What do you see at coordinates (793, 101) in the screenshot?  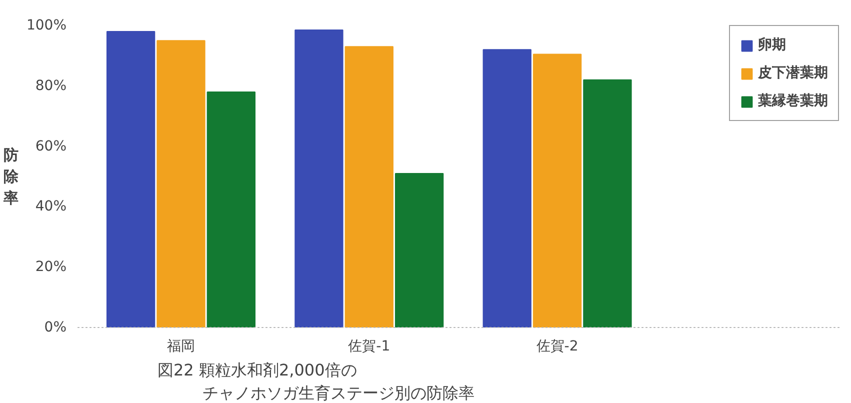 I see `legend-label: 葉縁巻葉期` at bounding box center [793, 101].